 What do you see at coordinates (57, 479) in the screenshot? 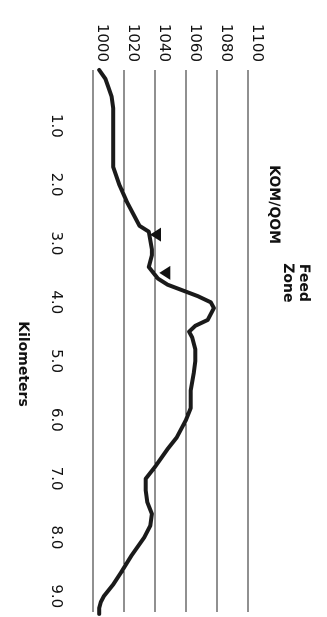
I see `x-tick-label: 7.0` at bounding box center [57, 479].